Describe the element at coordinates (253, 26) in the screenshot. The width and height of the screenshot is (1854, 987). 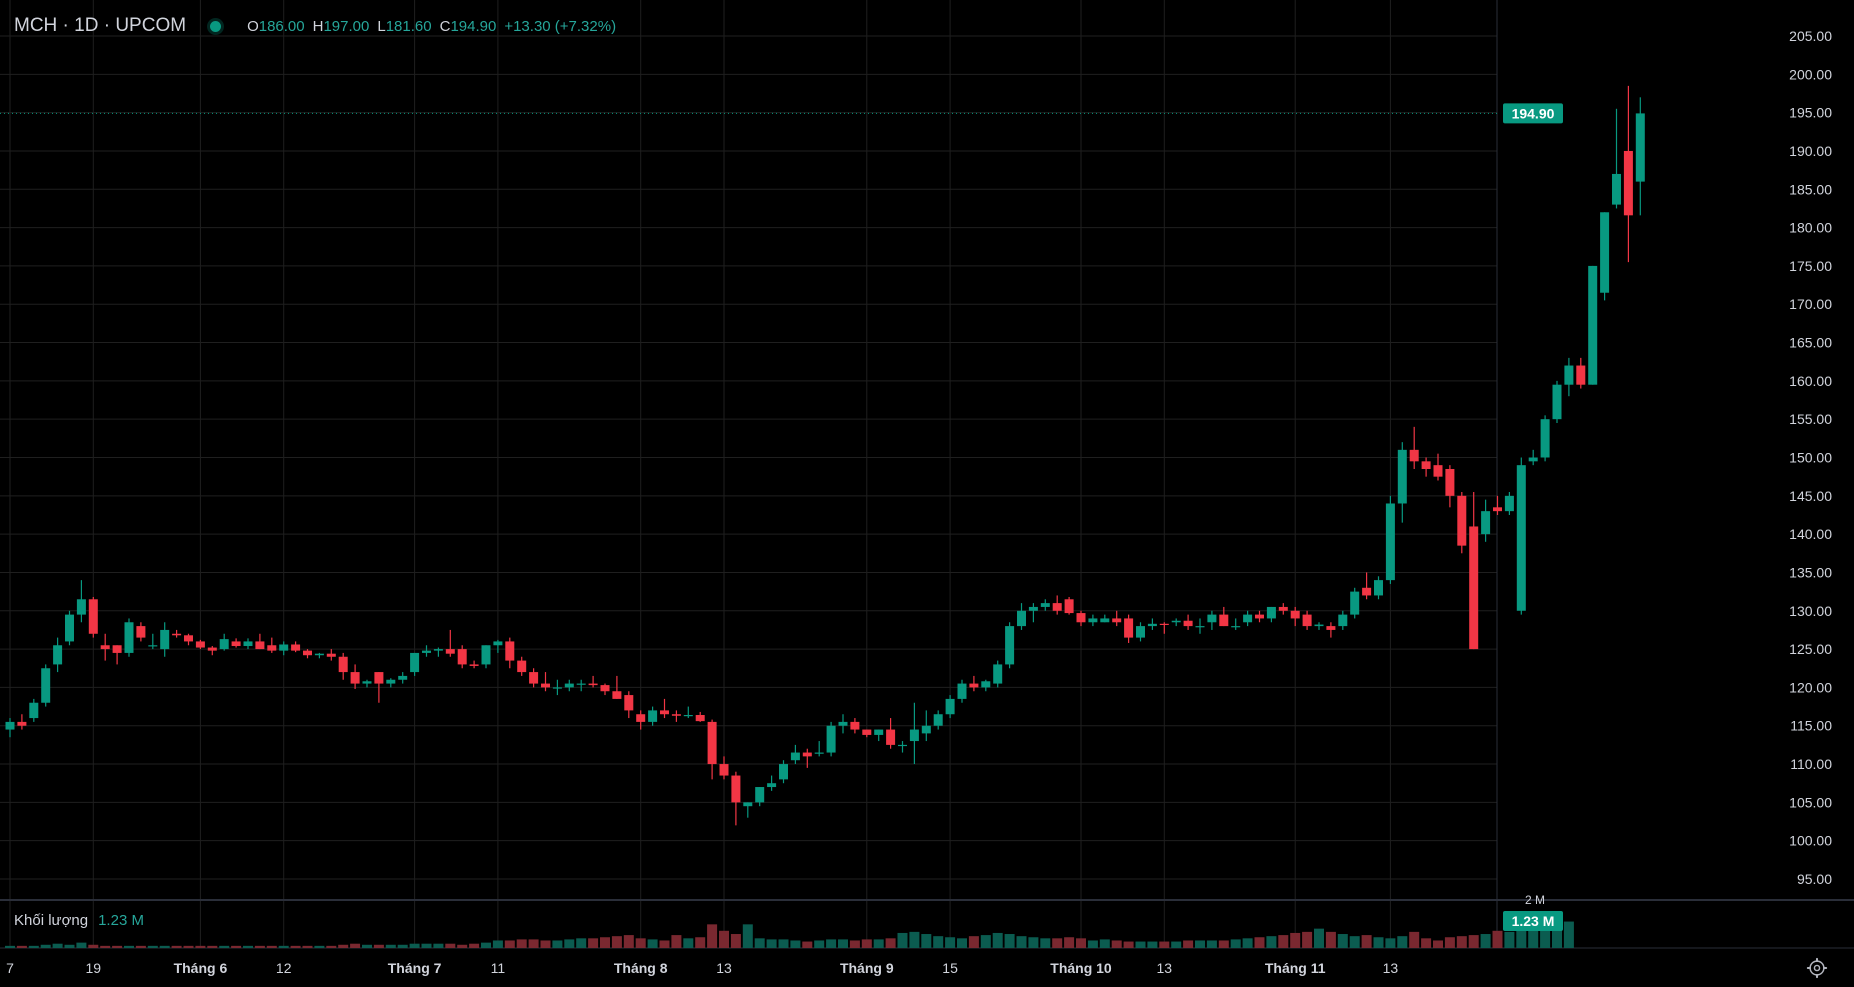
I see `open-label: O` at that location.